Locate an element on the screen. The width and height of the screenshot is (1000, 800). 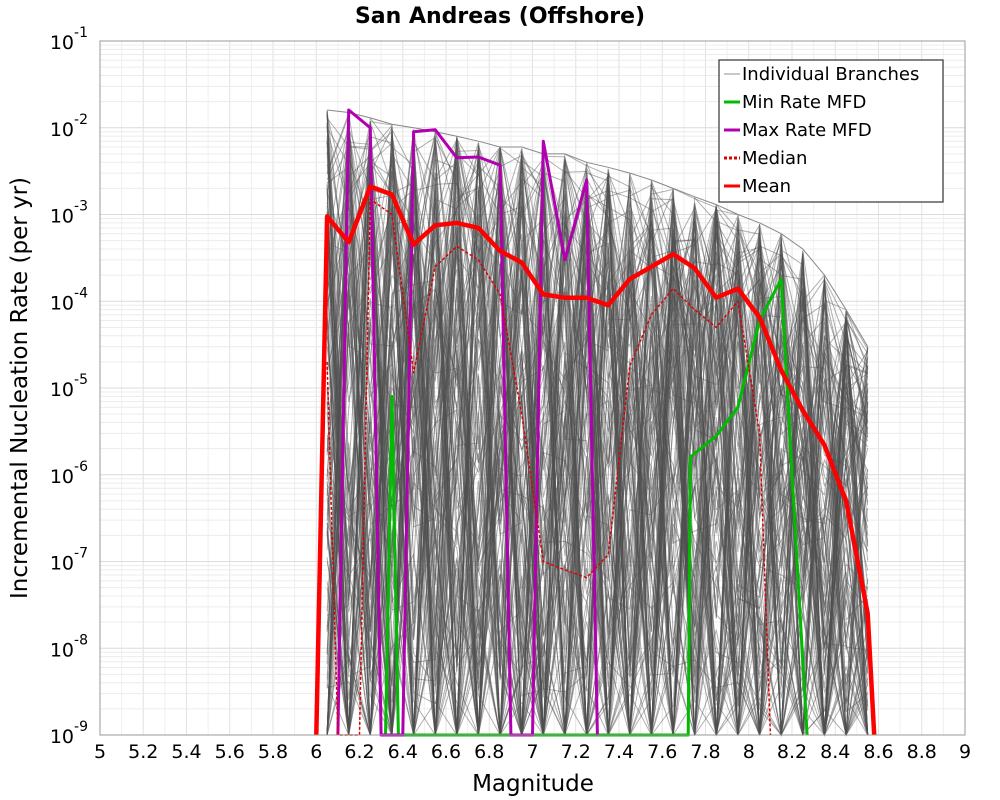
legend-label: Min Rate MFD is located at coordinates (804, 102).